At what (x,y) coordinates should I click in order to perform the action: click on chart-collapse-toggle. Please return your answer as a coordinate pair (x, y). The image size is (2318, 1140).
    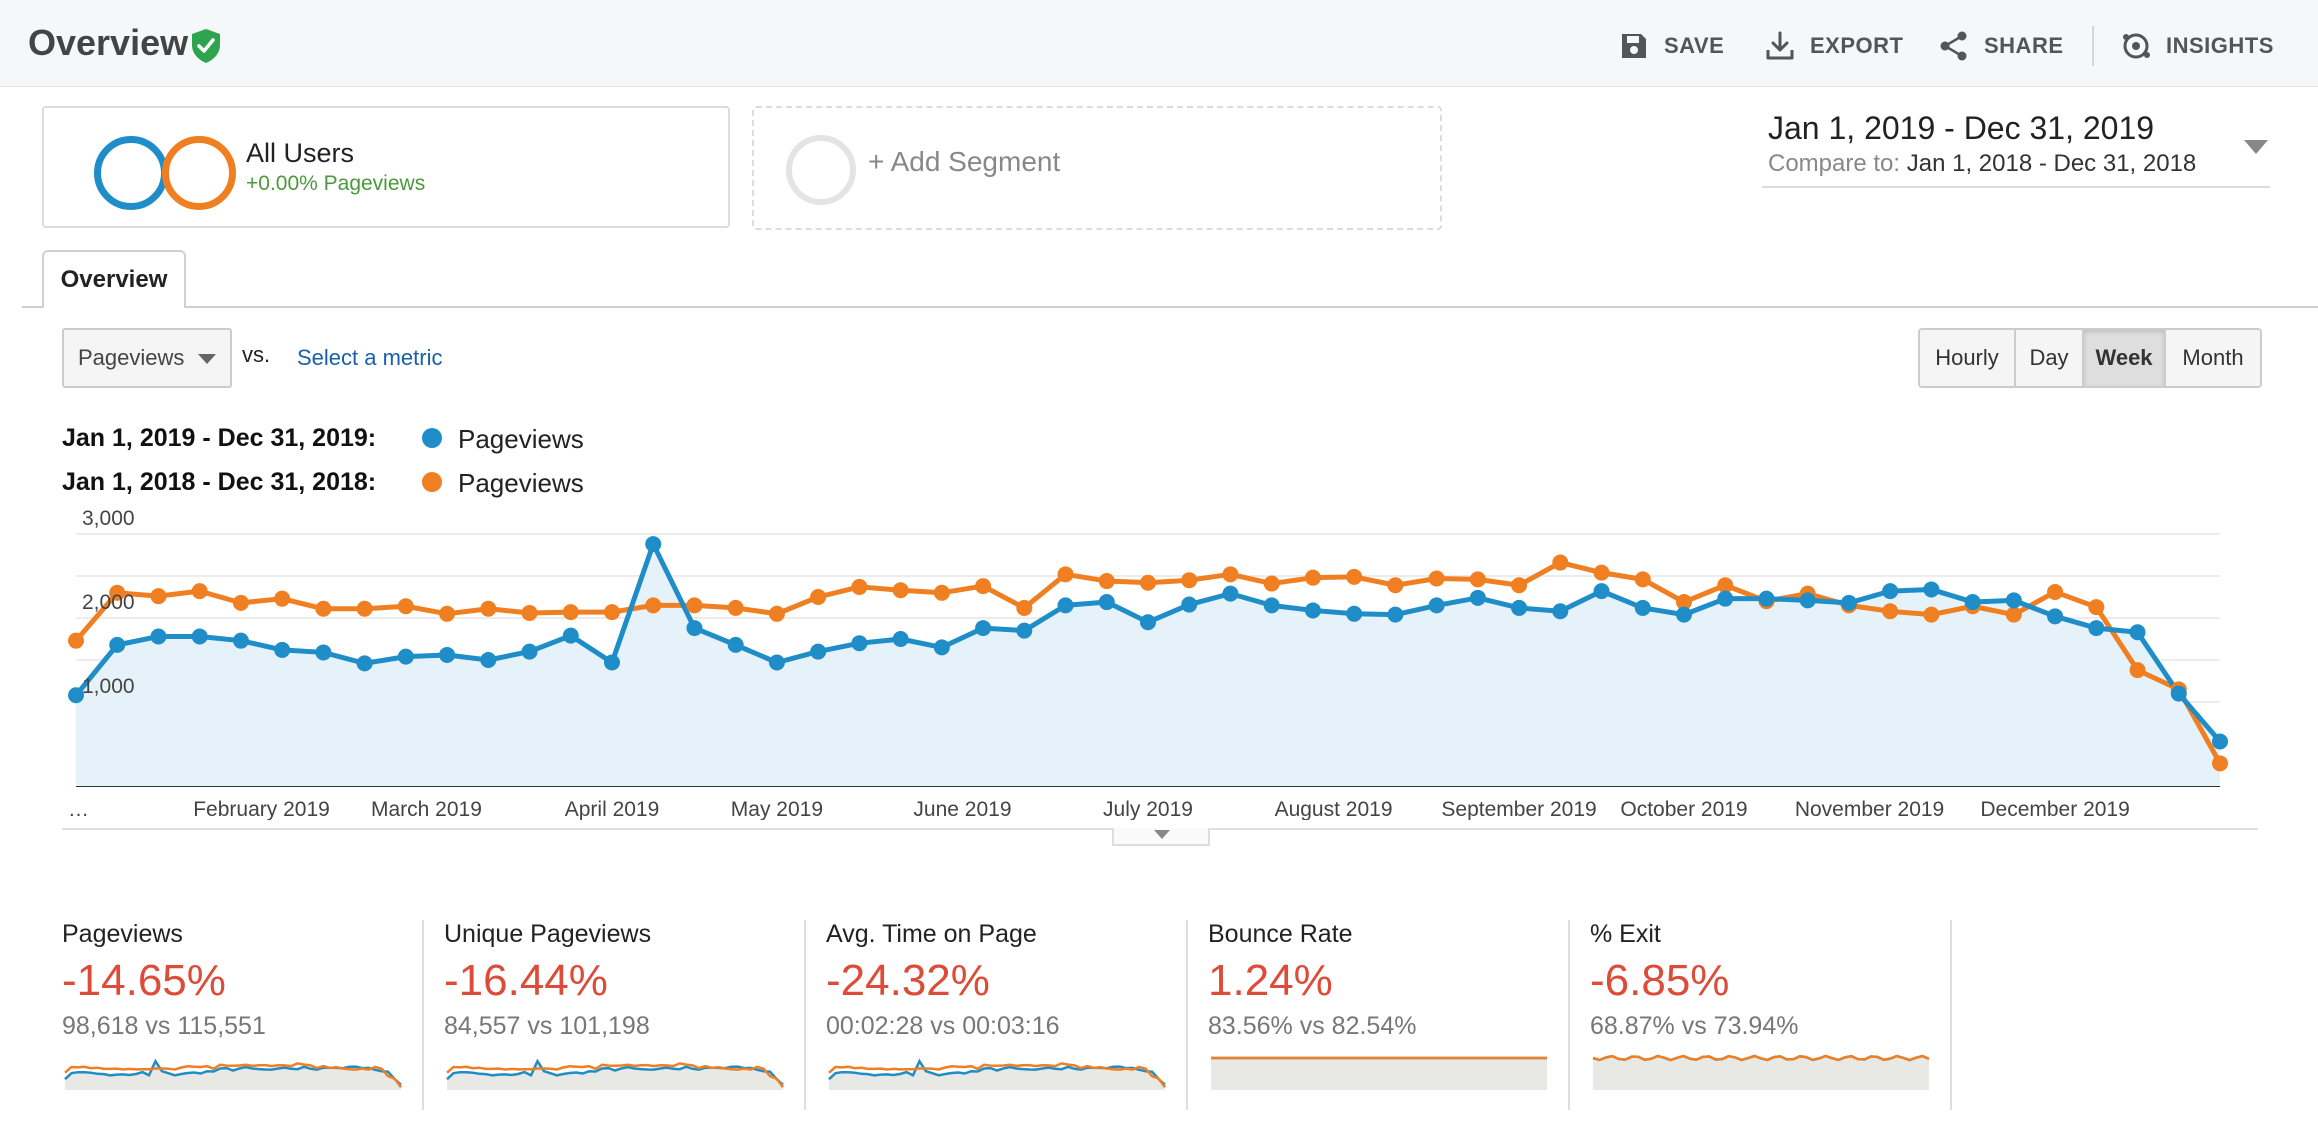
    Looking at the image, I should click on (1161, 837).